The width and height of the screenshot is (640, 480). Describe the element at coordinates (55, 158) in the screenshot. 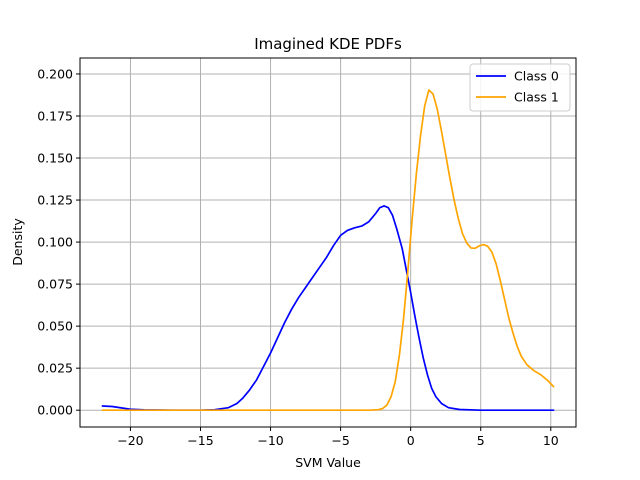

I see `y-tick-label: 0.150` at that location.